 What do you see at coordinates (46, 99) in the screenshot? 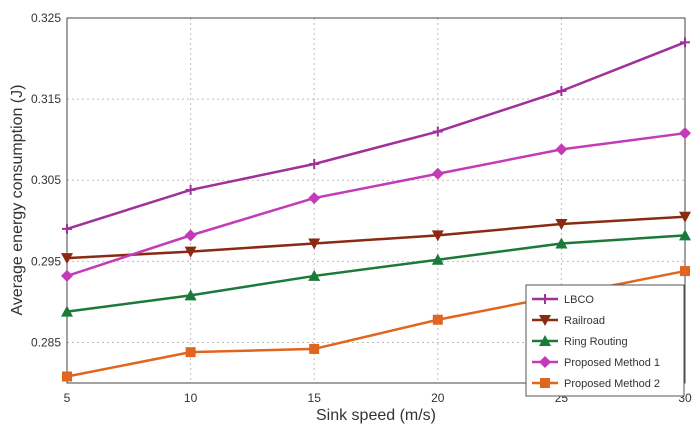
I see `y-tick-label: 0.315` at bounding box center [46, 99].